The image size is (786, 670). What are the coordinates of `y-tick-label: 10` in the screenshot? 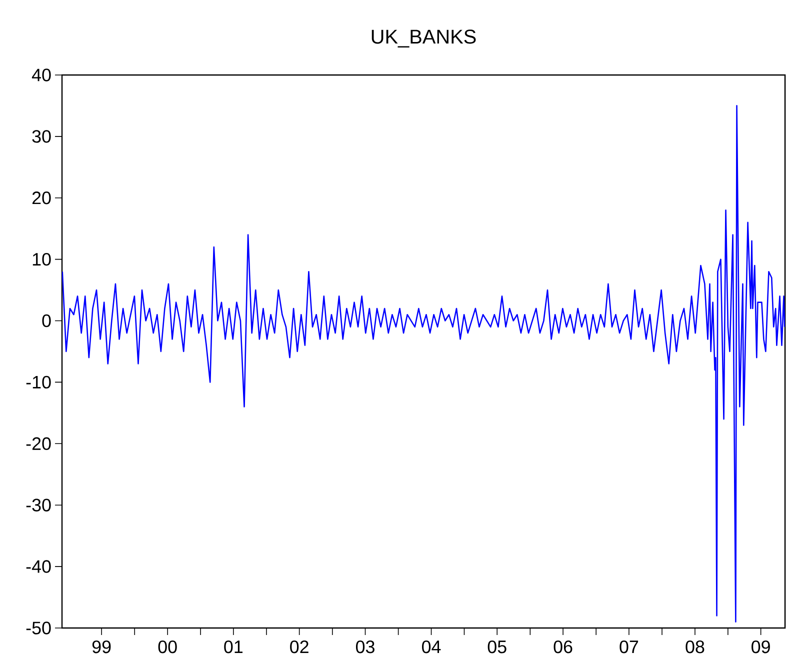 It's located at (41, 259).